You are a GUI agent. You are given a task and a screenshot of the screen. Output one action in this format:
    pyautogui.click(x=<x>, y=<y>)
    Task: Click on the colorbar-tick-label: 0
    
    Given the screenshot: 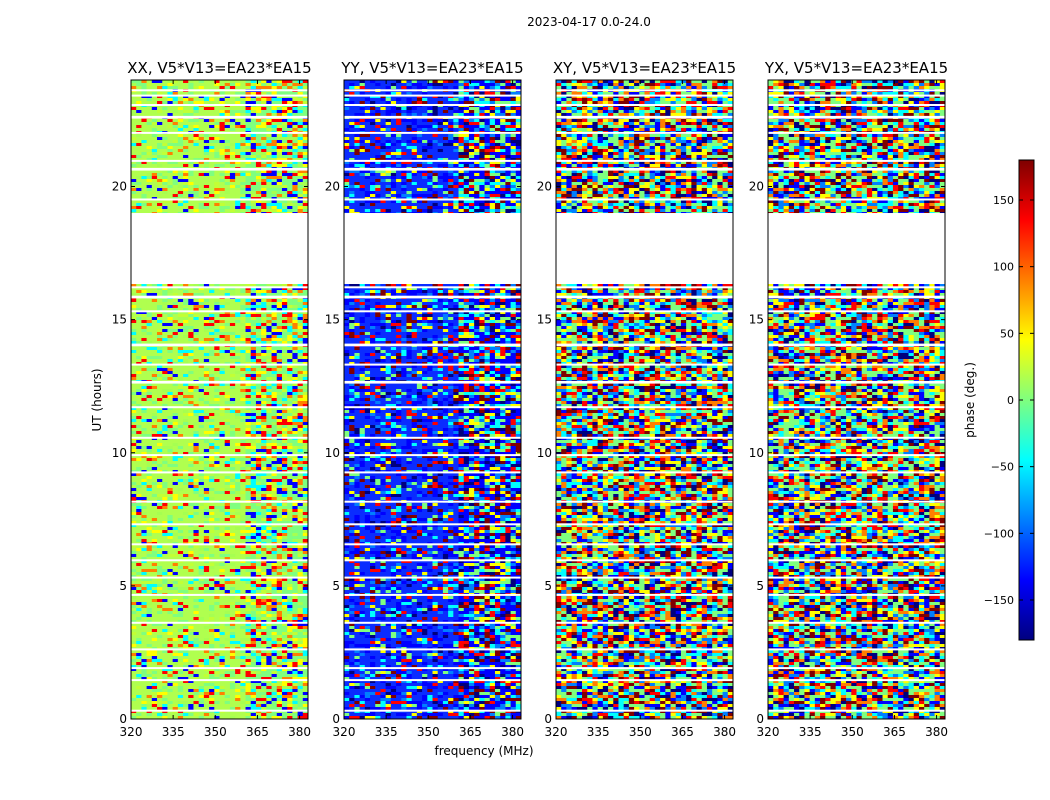 What is the action you would take?
    pyautogui.click(x=1010, y=400)
    